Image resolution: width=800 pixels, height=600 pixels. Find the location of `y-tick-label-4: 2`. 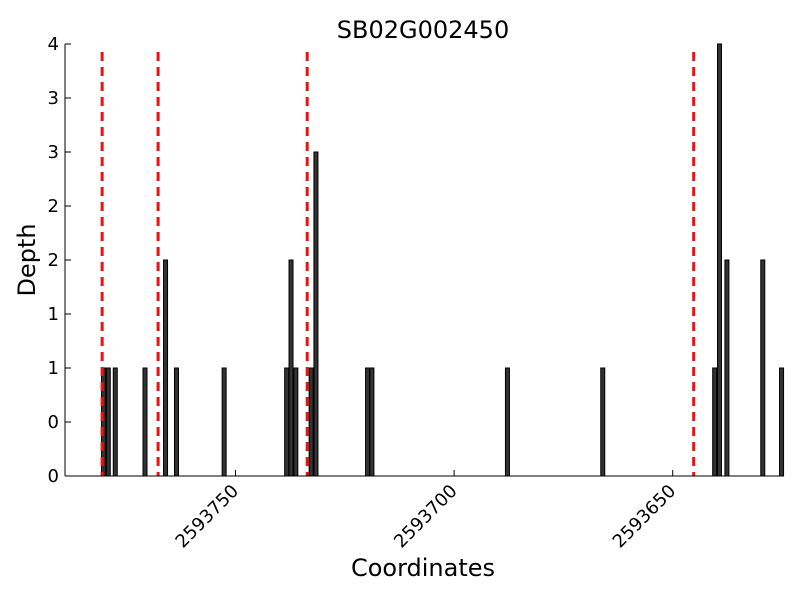

y-tick-label-4: 2 is located at coordinates (53, 260).